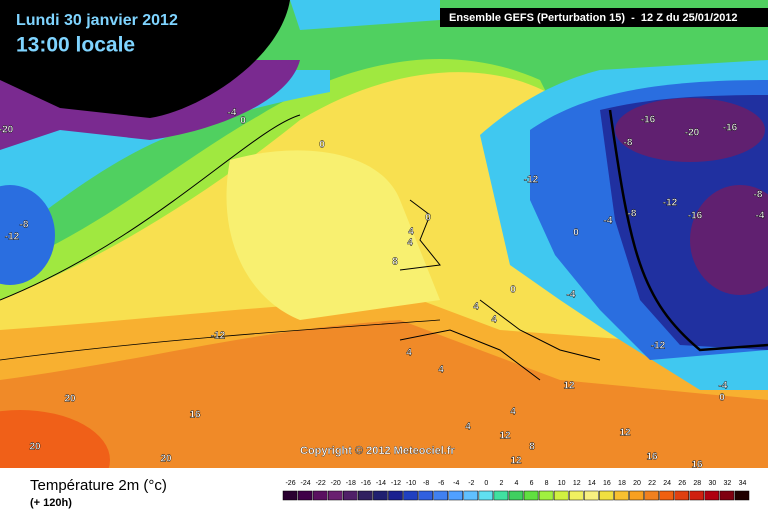  What do you see at coordinates (396, 483) in the screenshot?
I see `legend-label: -12` at bounding box center [396, 483].